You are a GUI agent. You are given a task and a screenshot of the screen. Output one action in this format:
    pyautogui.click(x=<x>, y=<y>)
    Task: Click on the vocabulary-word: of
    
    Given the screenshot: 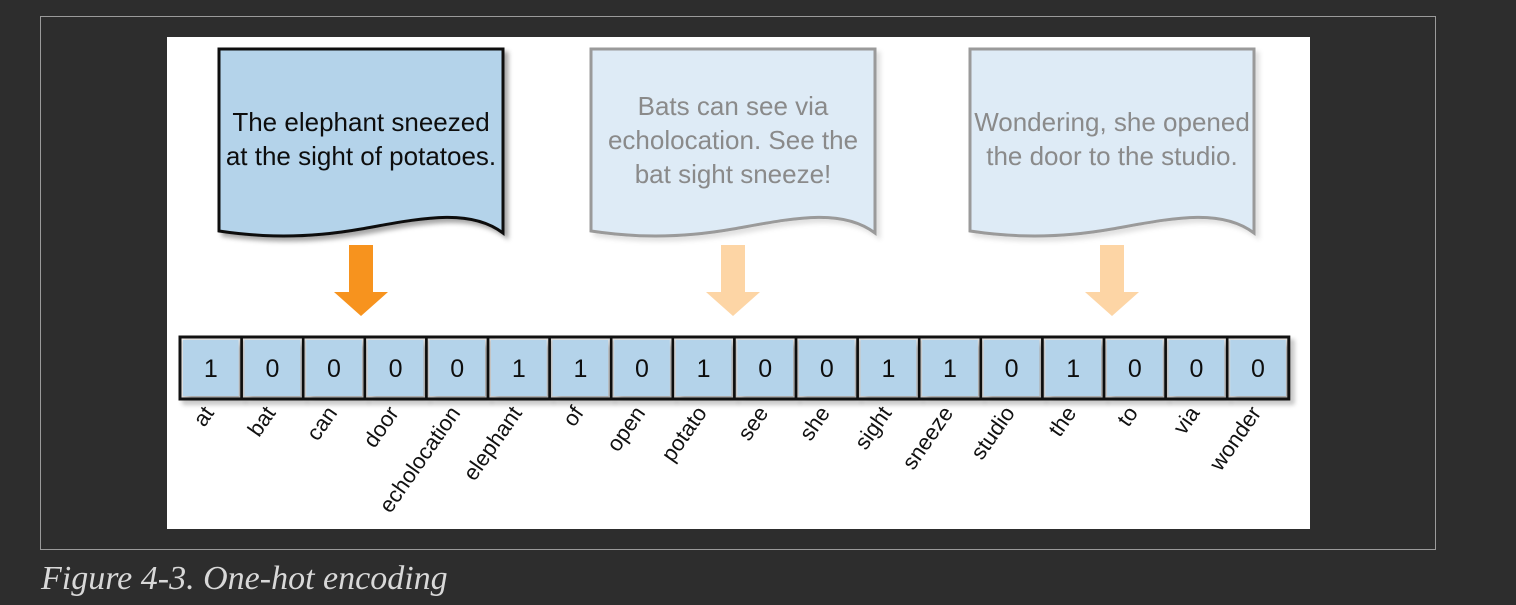 What is the action you would take?
    pyautogui.click(x=573, y=416)
    